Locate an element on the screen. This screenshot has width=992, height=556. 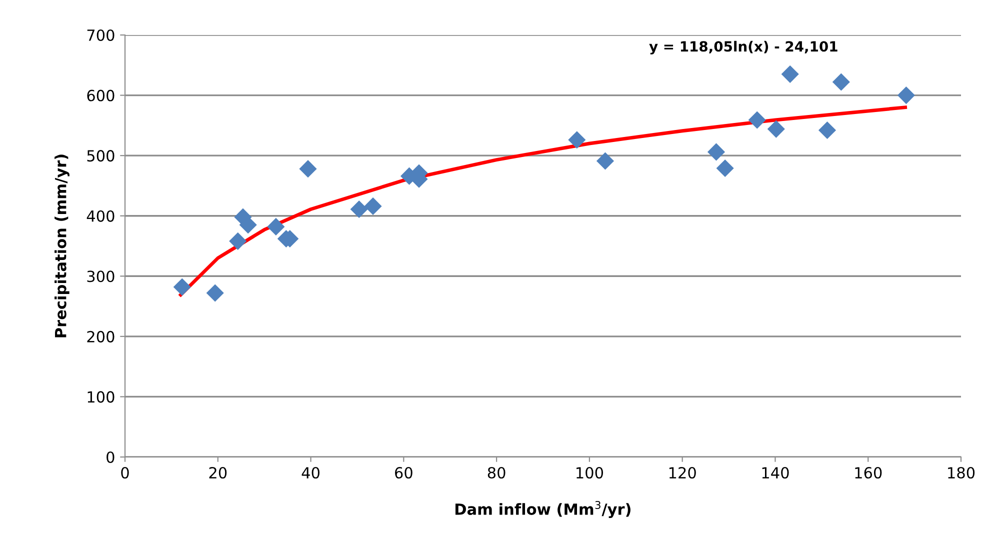
x-tick-label: 100 is located at coordinates (590, 472).